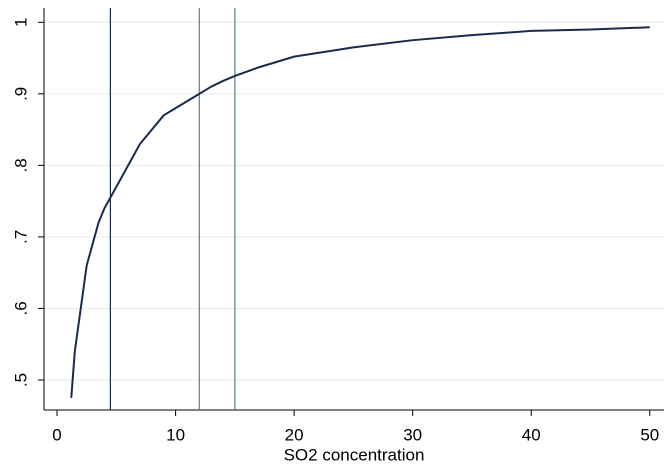 The image size is (664, 468). I want to click on y-tick-label: .7, so click(20, 237).